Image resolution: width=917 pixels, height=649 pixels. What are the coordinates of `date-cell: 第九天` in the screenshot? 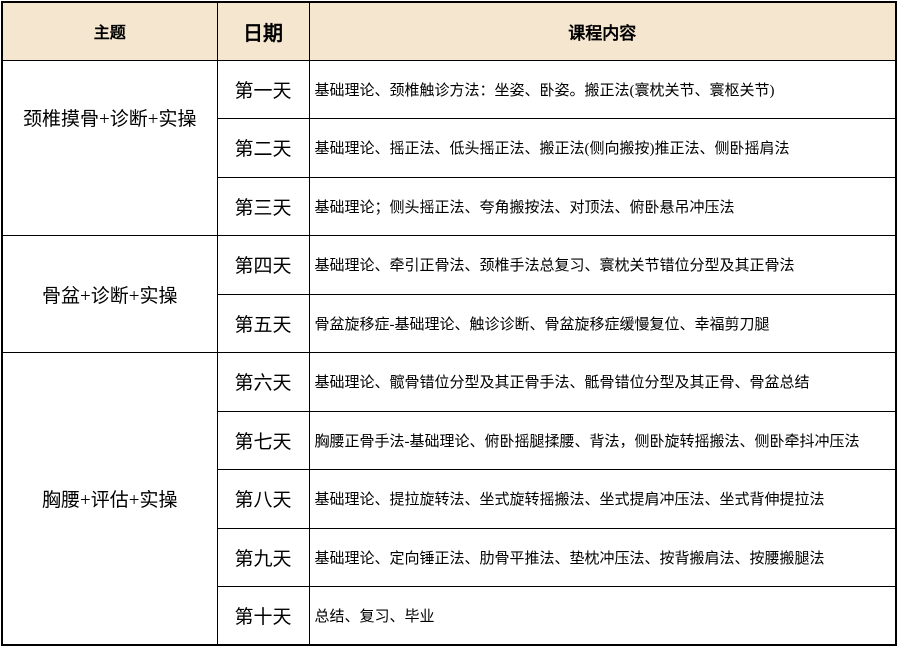 It's located at (263, 557).